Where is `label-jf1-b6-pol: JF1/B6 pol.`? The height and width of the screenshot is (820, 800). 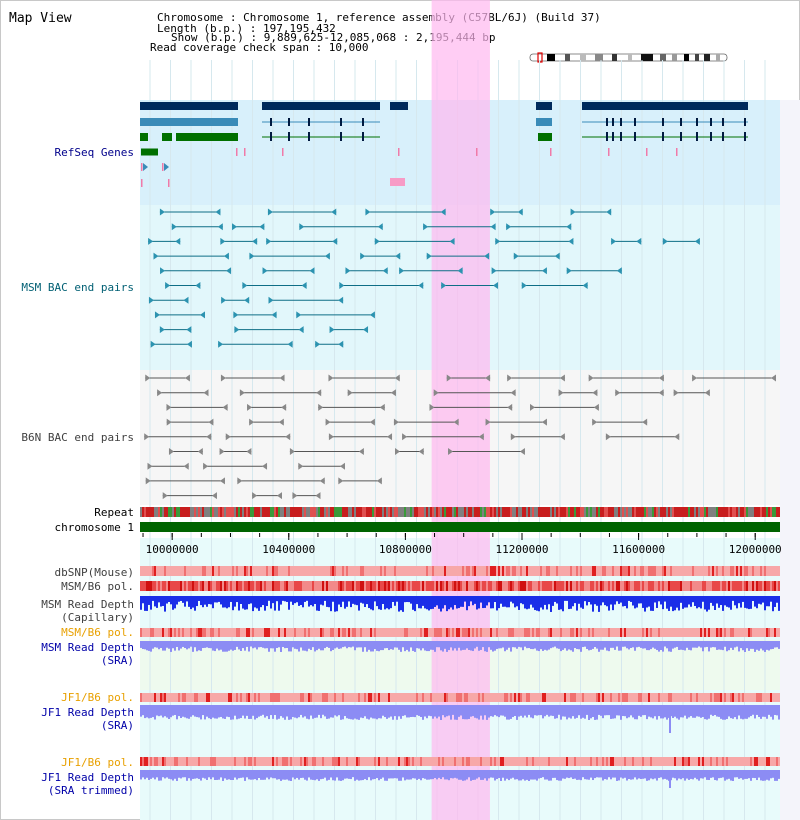
label-jf1-b6-pol: JF1/B6 pol. is located at coordinates (97, 697).